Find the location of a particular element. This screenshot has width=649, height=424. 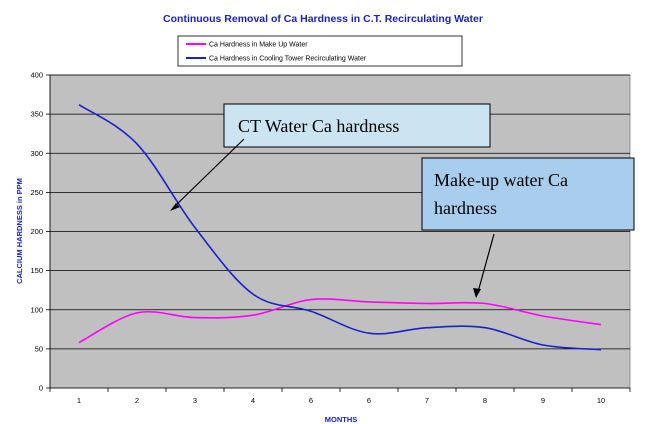

y-tick-label: 350 is located at coordinates (36, 114).